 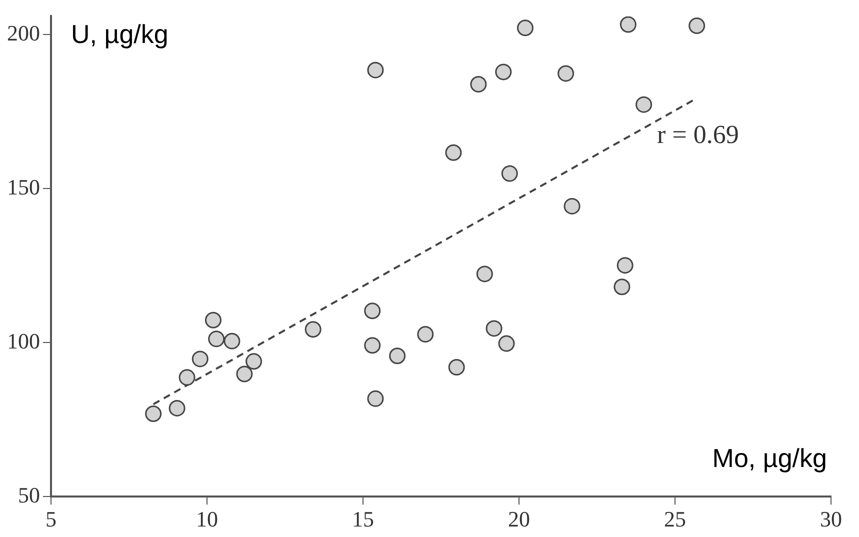 I want to click on annotation: r = 0.69, so click(x=698, y=135).